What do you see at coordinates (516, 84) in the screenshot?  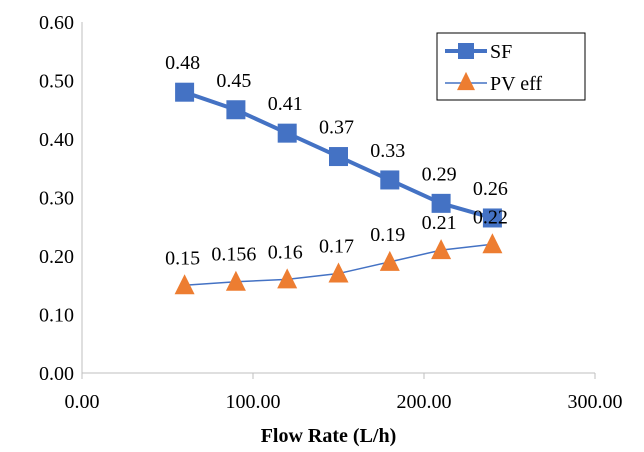 I see `legend-pv-eff-label: PV eff` at bounding box center [516, 84].